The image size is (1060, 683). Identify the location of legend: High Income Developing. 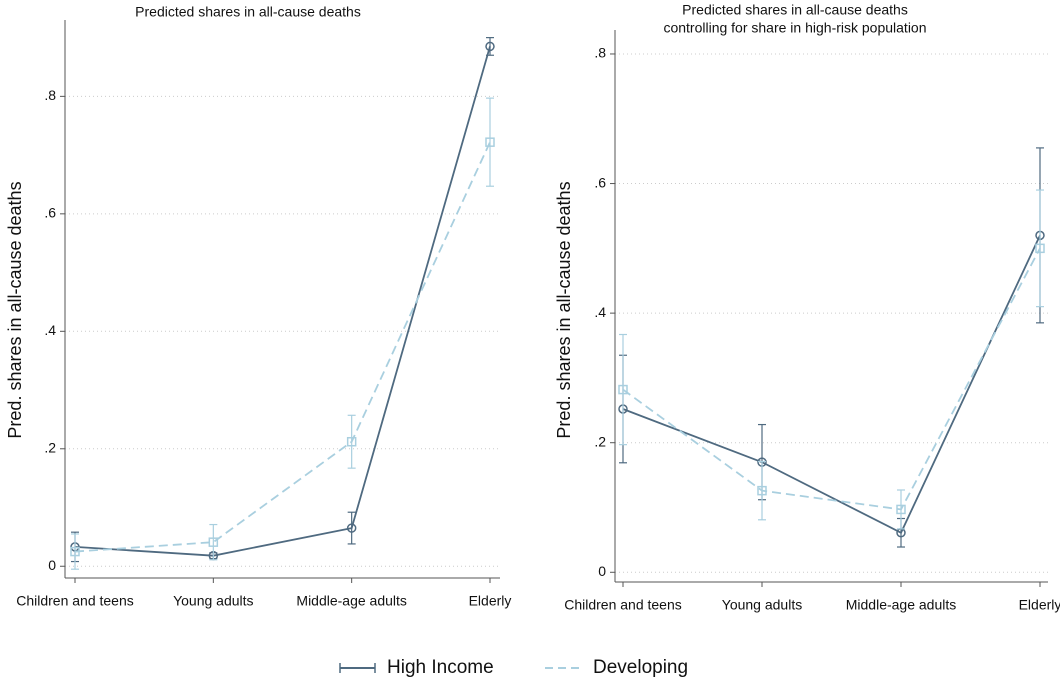
(513, 667).